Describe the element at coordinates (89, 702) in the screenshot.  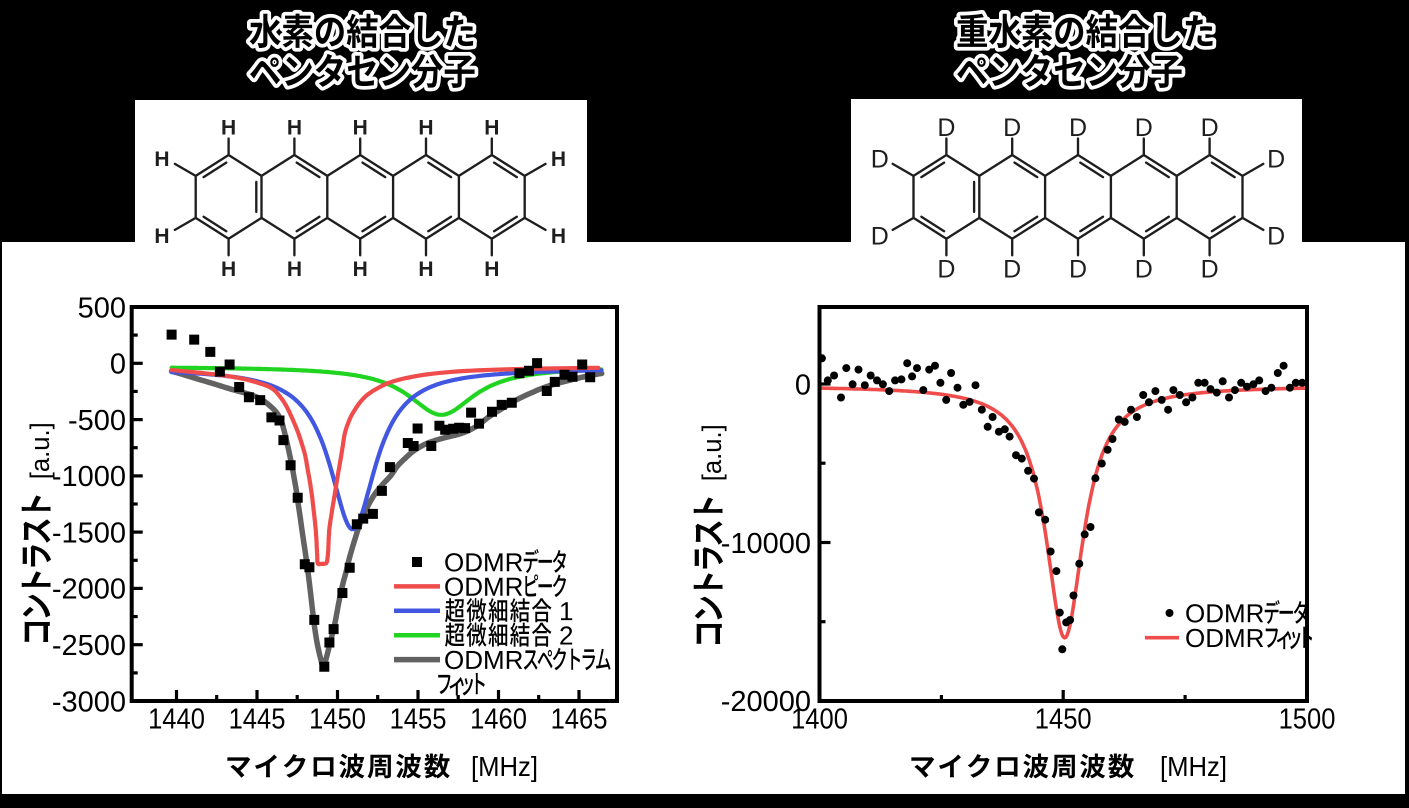
I see `svg-text: -3000` at that location.